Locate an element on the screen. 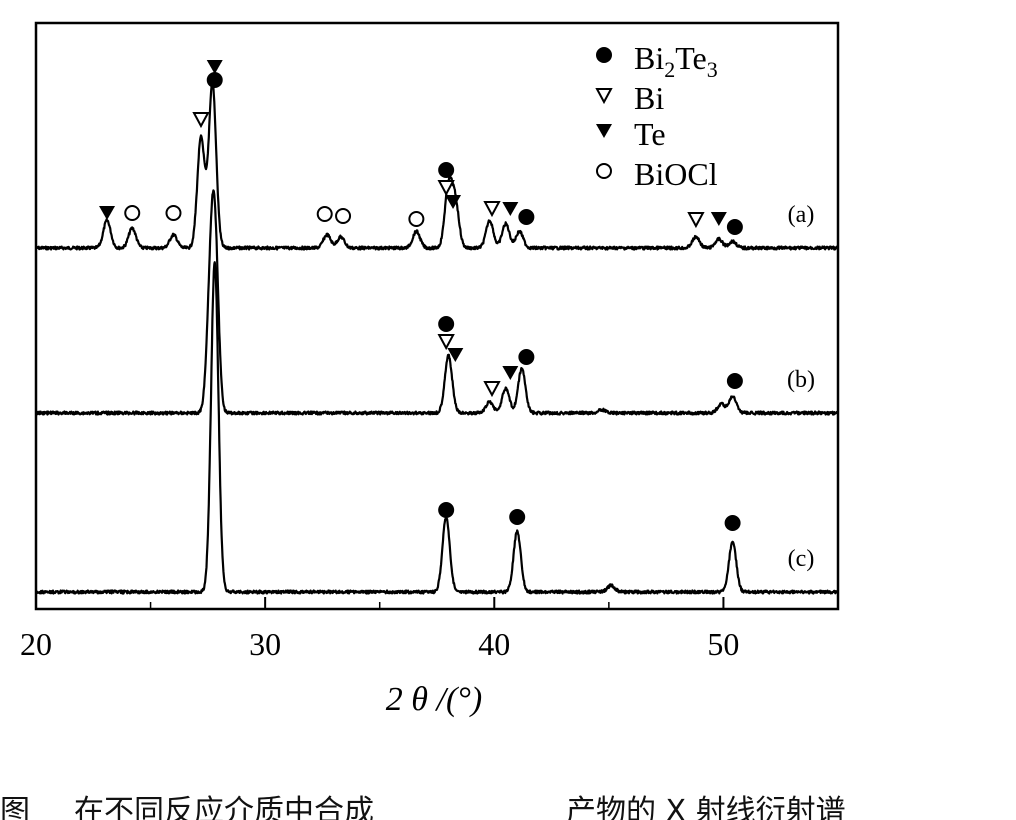 The image size is (1016, 820). series-labels: (a) (b) (c) is located at coordinates (801, 387).